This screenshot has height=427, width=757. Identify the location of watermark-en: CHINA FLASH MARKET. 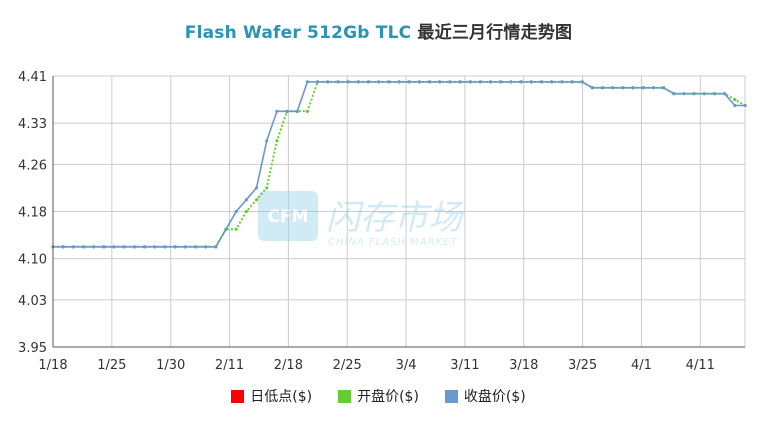
(393, 242).